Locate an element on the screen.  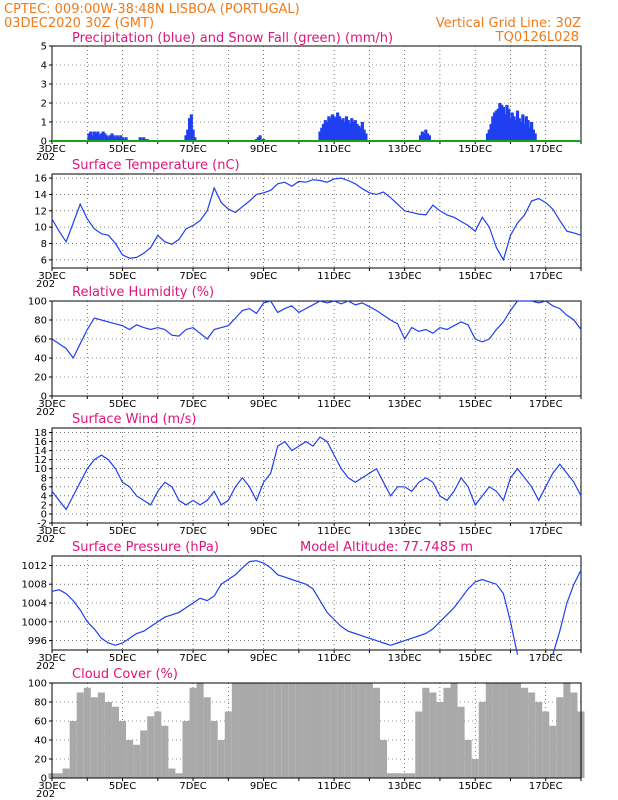
cloud-xtick-label: 5DEC is located at coordinates (122, 786).